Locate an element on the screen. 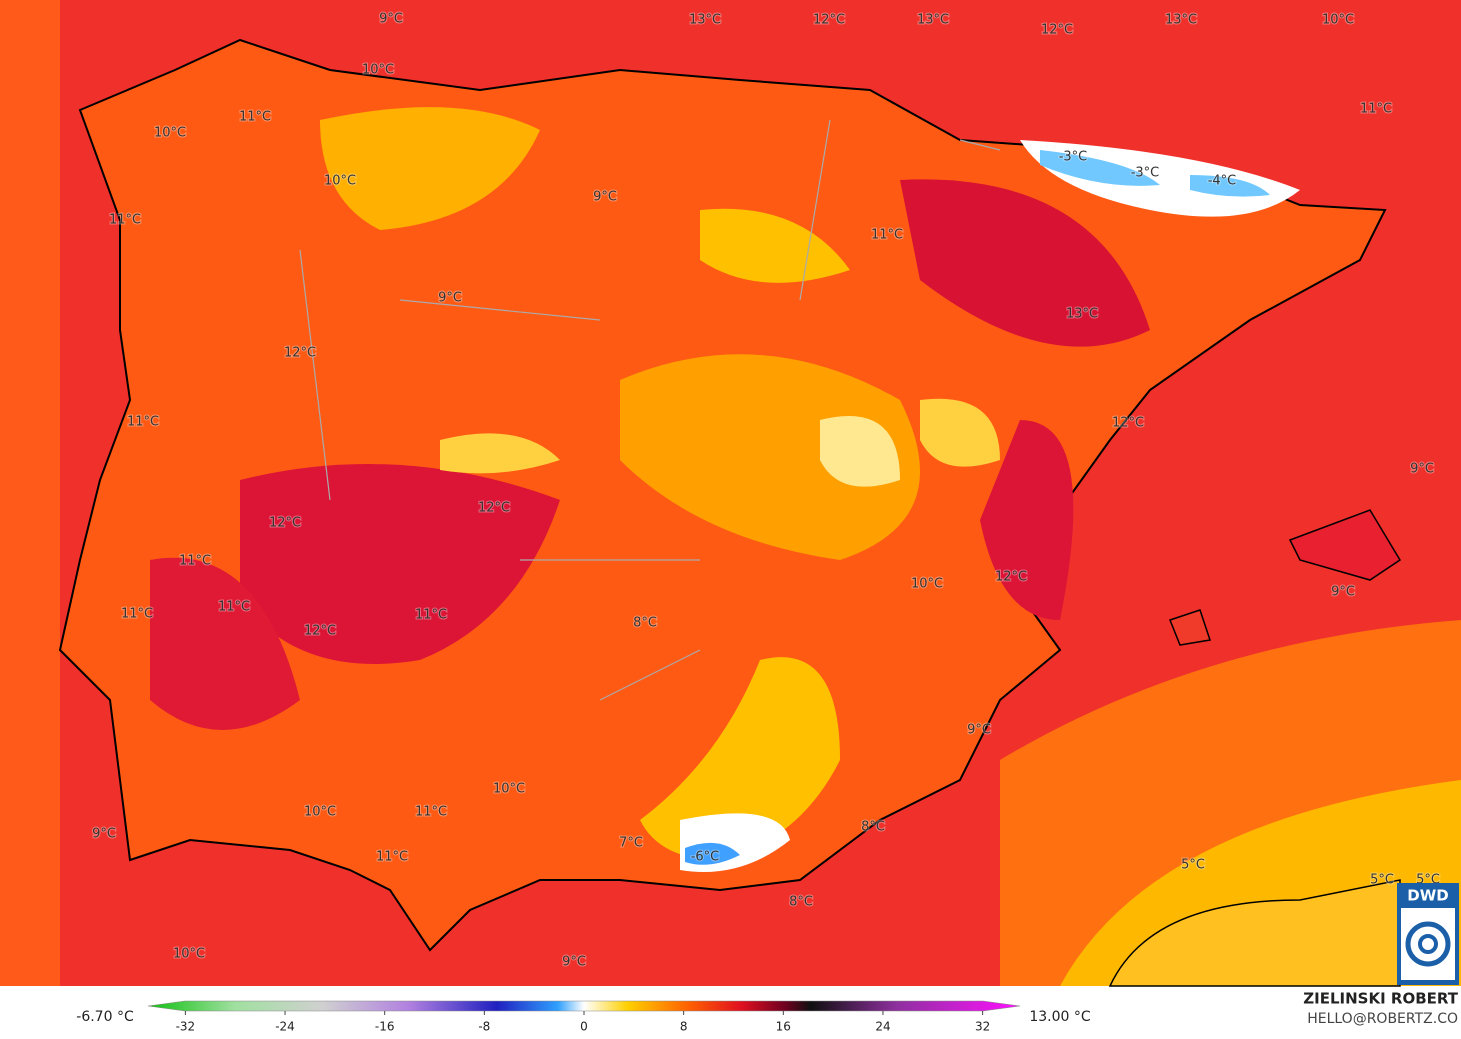 The width and height of the screenshot is (1461, 1039). author: ZIELINSKI ROBERT is located at coordinates (1380, 999).